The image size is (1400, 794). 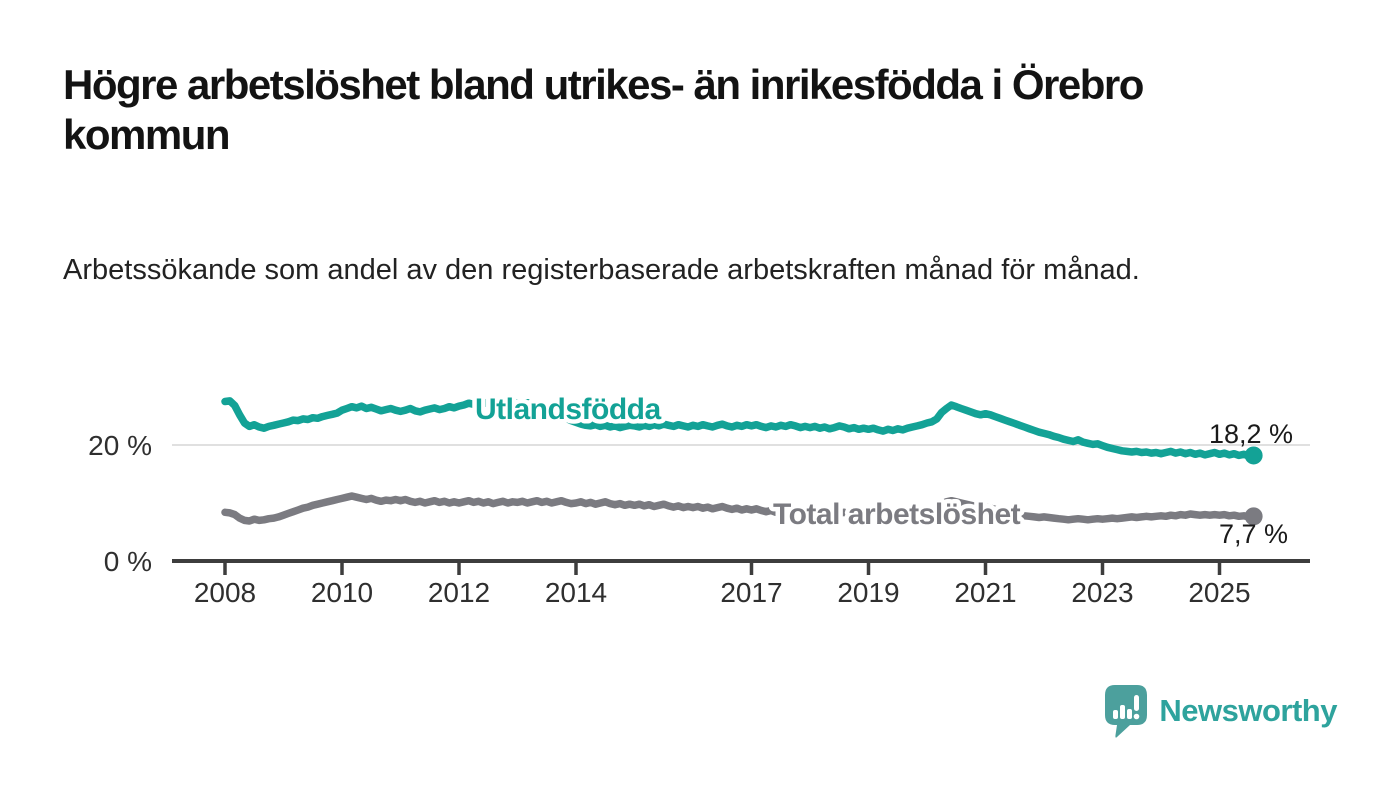 What do you see at coordinates (568, 409) in the screenshot?
I see `series-label-utlandsfodda: Utlandsfödda` at bounding box center [568, 409].